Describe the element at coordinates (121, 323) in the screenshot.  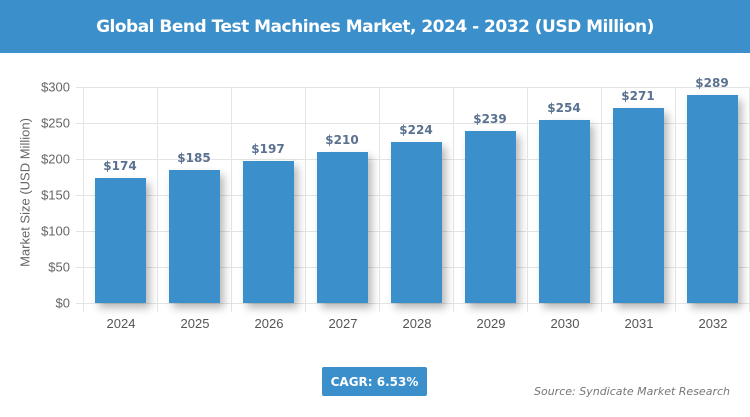
I see `x-tick-label: 2024` at that location.